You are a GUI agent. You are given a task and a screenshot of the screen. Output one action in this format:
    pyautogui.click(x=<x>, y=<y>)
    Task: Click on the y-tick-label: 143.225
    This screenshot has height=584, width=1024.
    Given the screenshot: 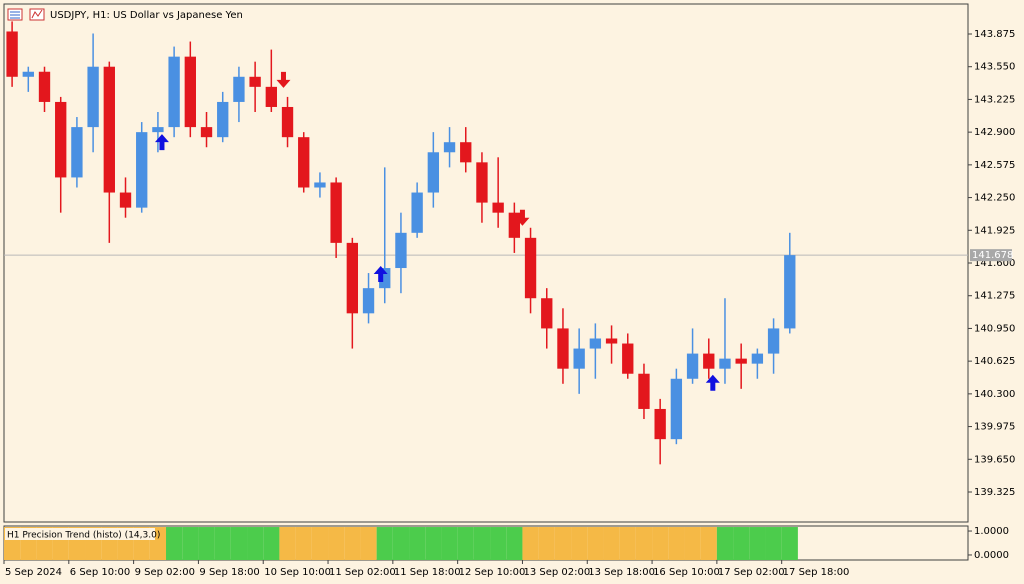 What is the action you would take?
    pyautogui.click(x=994, y=99)
    